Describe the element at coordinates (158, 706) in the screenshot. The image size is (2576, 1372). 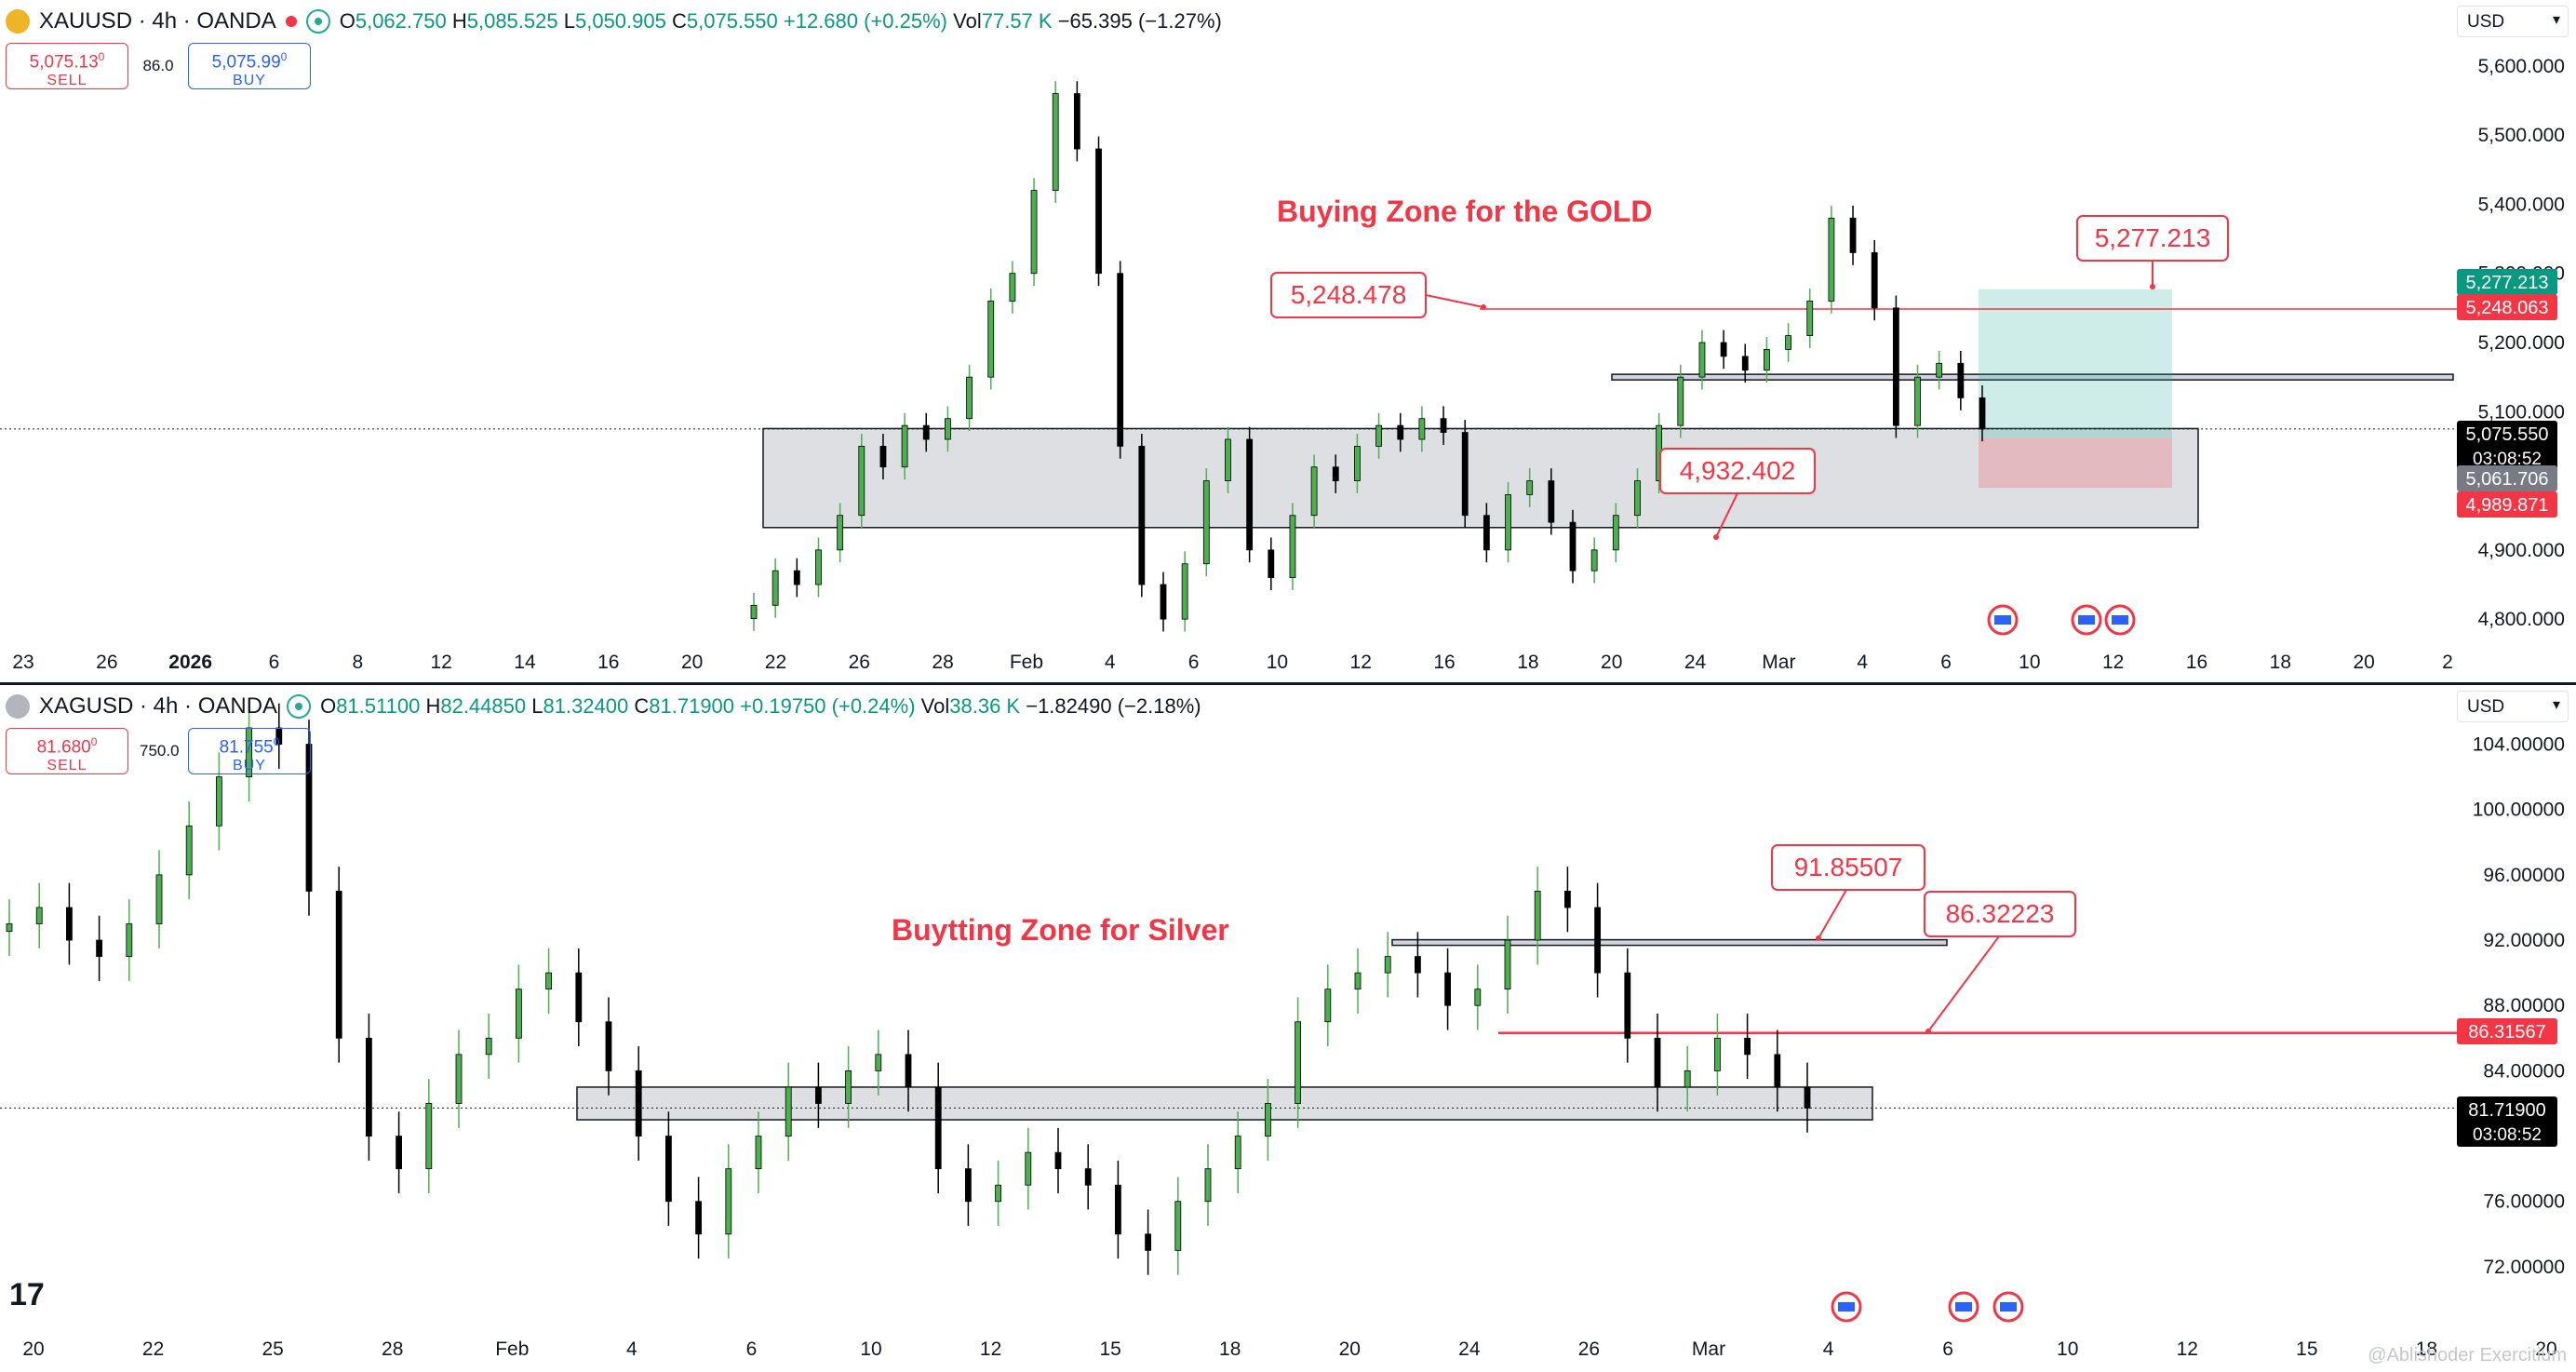
I see `silver-symbol-title: XAGUSD · 4h · OANDA` at that location.